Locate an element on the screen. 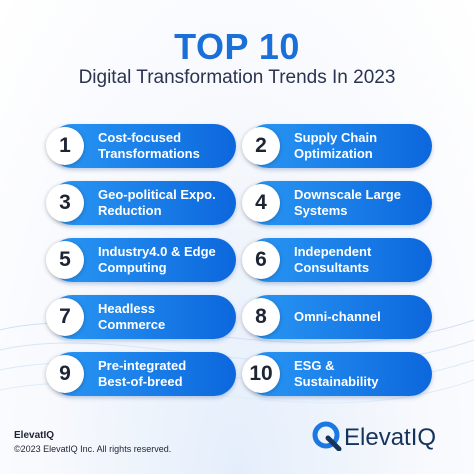  label-line: Reduction is located at coordinates (130, 210).